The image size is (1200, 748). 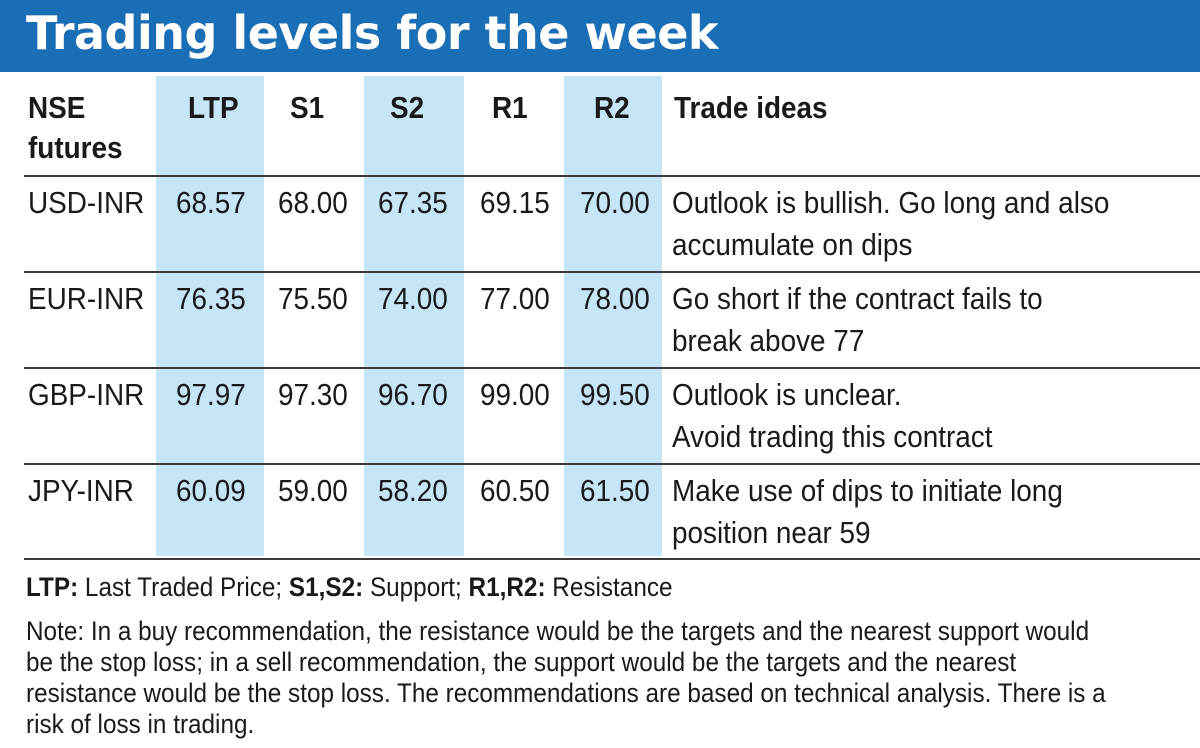 I want to click on row-name: USD-INR, so click(x=86, y=202).